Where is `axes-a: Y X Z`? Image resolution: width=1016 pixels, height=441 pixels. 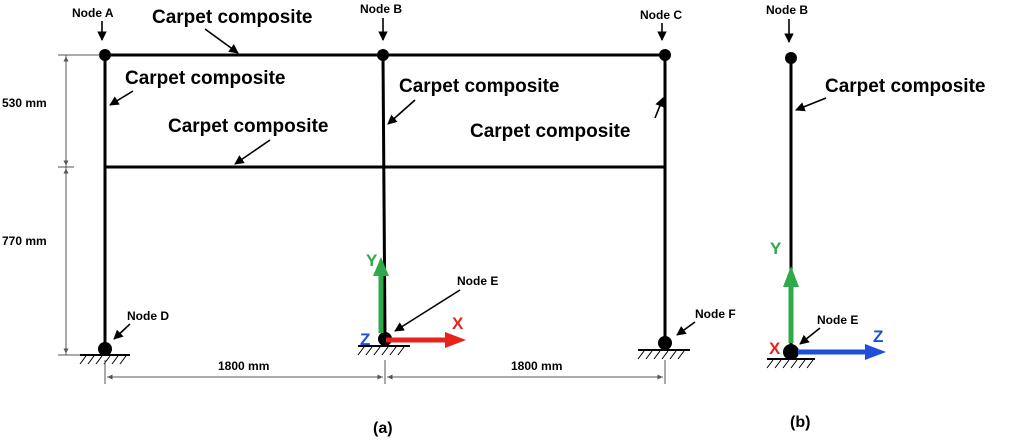
axes-a: Y X Z is located at coordinates (413, 300).